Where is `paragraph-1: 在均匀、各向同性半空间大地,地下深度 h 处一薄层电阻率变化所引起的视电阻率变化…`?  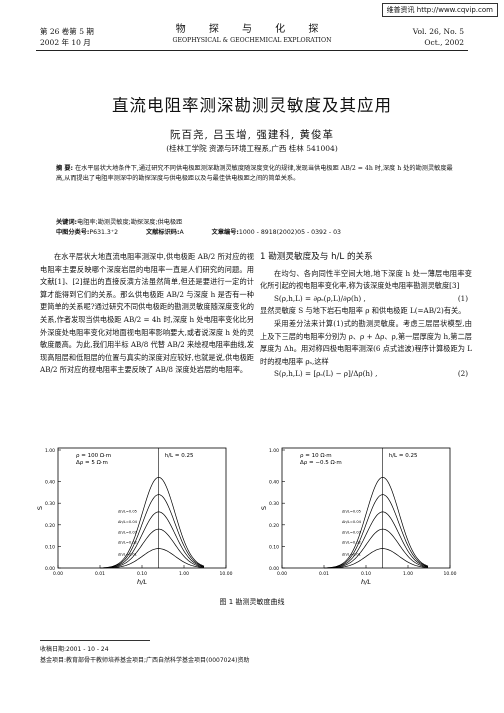 paragraph-1: 在均匀、各向同性半空间大地,地下深度 h 处一薄层电阻率变化所引起的视电阻率变化… is located at coordinates (366, 279).